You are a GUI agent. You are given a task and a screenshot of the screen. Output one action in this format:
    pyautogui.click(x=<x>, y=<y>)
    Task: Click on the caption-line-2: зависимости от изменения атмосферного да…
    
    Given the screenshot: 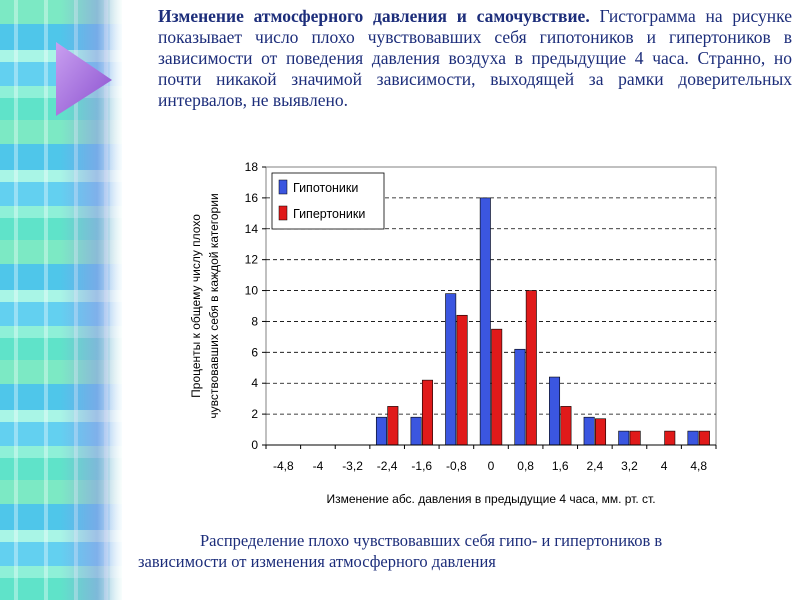 What is the action you would take?
    pyautogui.click(x=317, y=561)
    